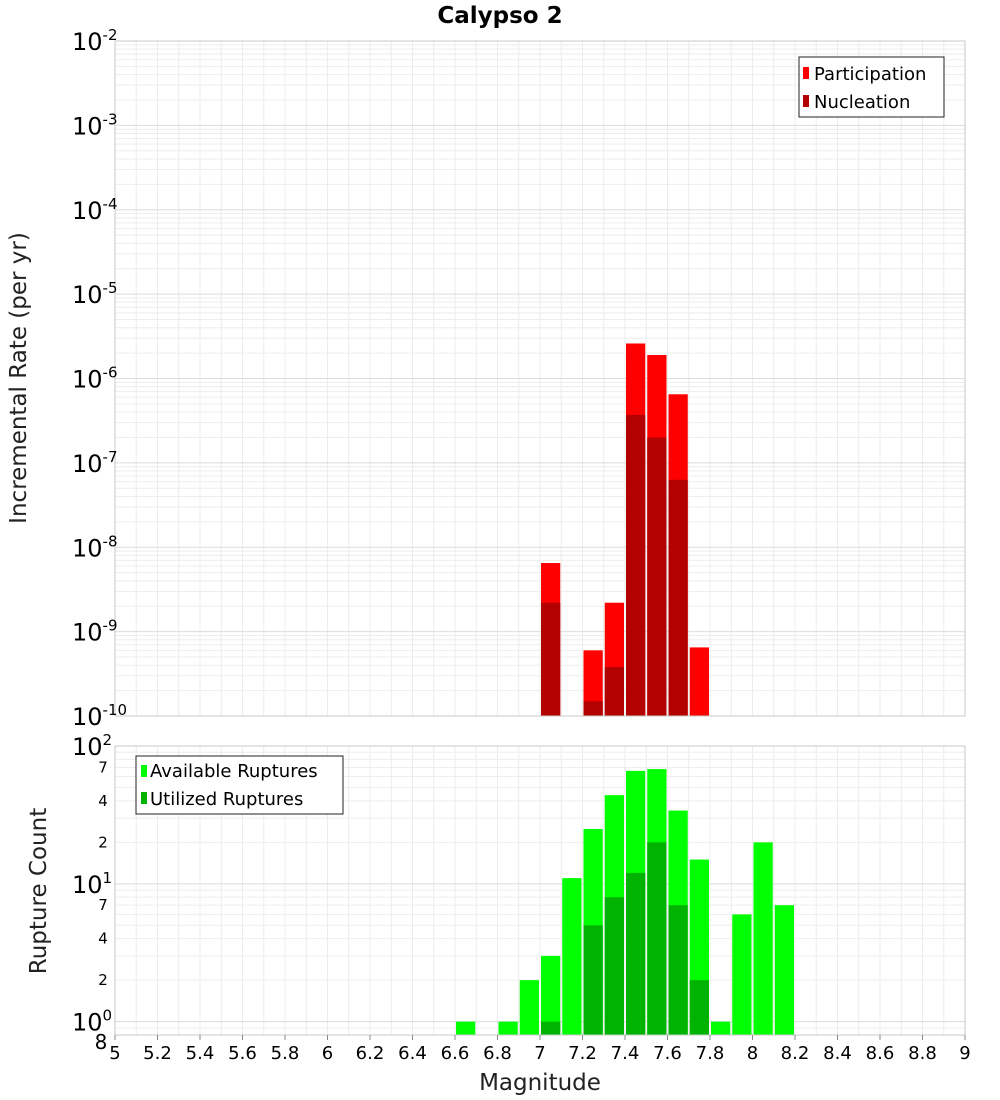  Describe the element at coordinates (862, 102) in the screenshot. I see `legend-label-nucleation: Nucleation` at that location.